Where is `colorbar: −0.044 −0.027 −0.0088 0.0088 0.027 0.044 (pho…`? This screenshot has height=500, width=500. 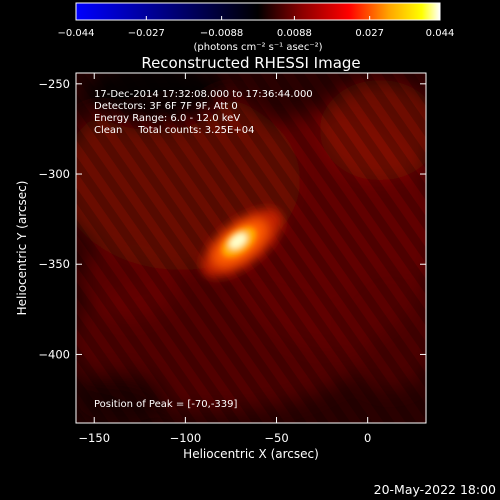
colorbar: −0.044 −0.027 −0.0088 0.0088 0.027 0.044 (pho… is located at coordinates (255, 27).